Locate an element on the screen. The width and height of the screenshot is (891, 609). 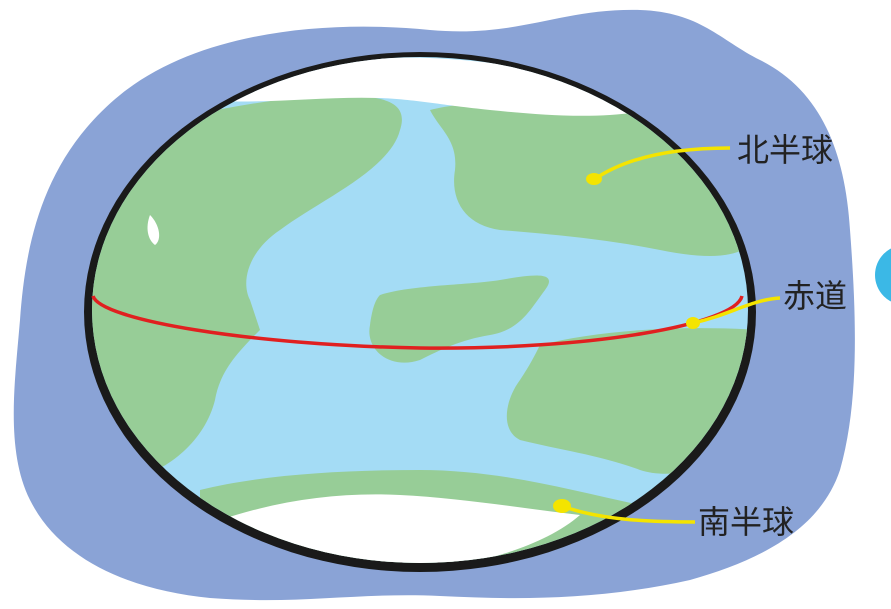
label-equator: 赤道 is located at coordinates (815, 296).